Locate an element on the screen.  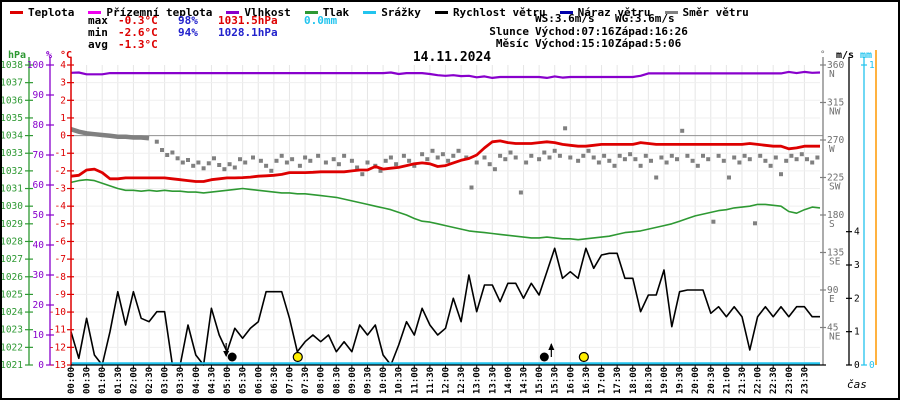
legend-item-label: Náraz větru is located at coordinates (614, 12).